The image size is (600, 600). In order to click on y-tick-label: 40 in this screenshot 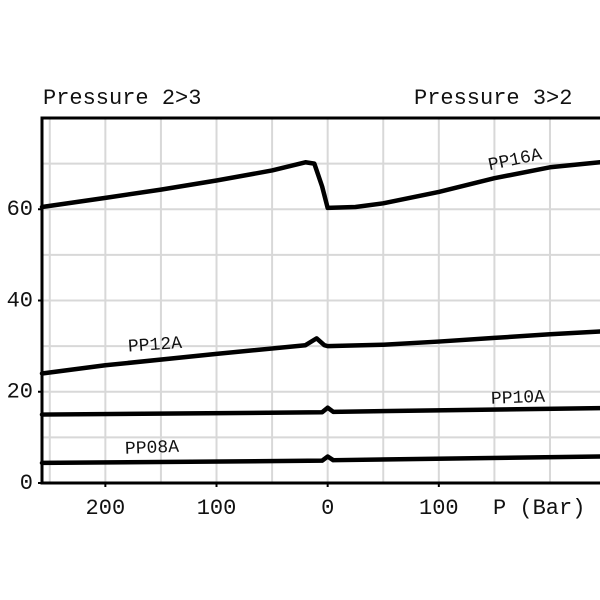, I will do `click(20, 300)`.